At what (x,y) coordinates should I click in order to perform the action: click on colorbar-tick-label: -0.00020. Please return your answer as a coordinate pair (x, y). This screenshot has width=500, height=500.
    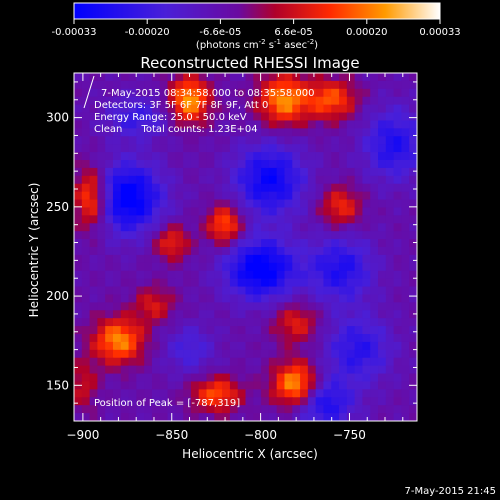
    Looking at the image, I should click on (147, 32).